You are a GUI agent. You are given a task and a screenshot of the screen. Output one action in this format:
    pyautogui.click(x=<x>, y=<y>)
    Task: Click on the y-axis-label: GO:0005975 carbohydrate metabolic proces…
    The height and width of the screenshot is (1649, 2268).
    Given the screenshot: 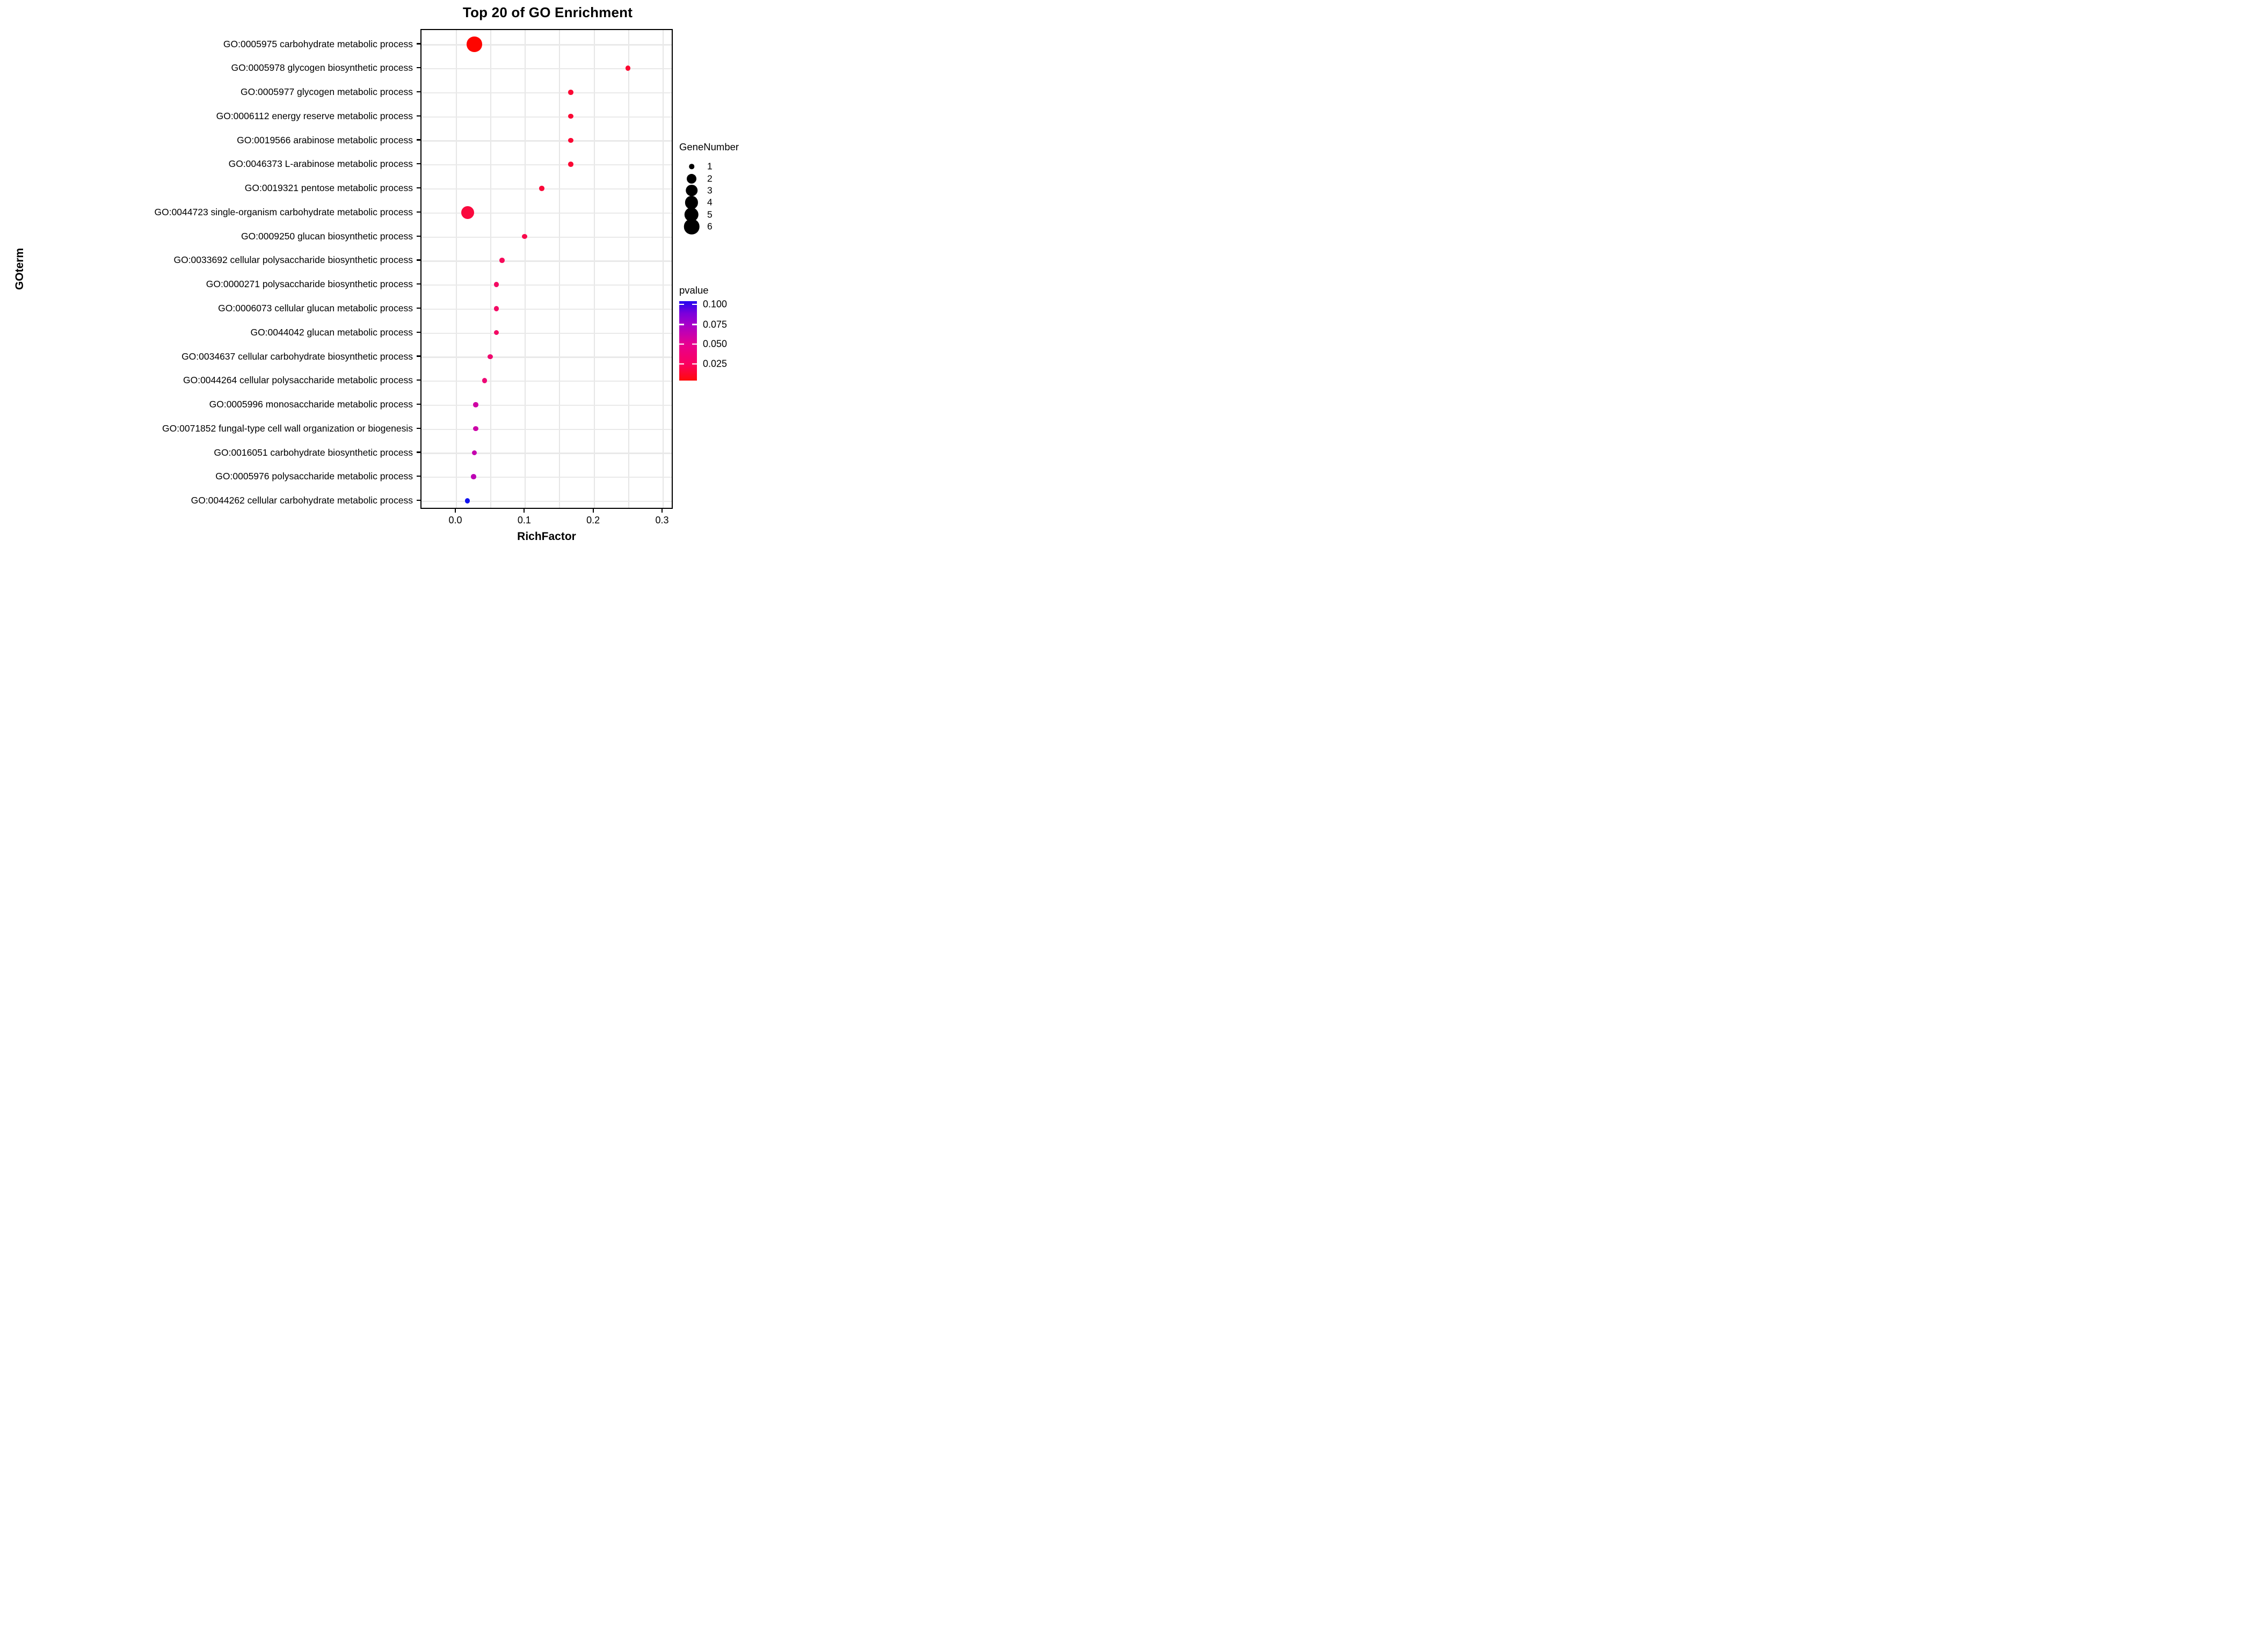 What is the action you would take?
    pyautogui.click(x=318, y=43)
    